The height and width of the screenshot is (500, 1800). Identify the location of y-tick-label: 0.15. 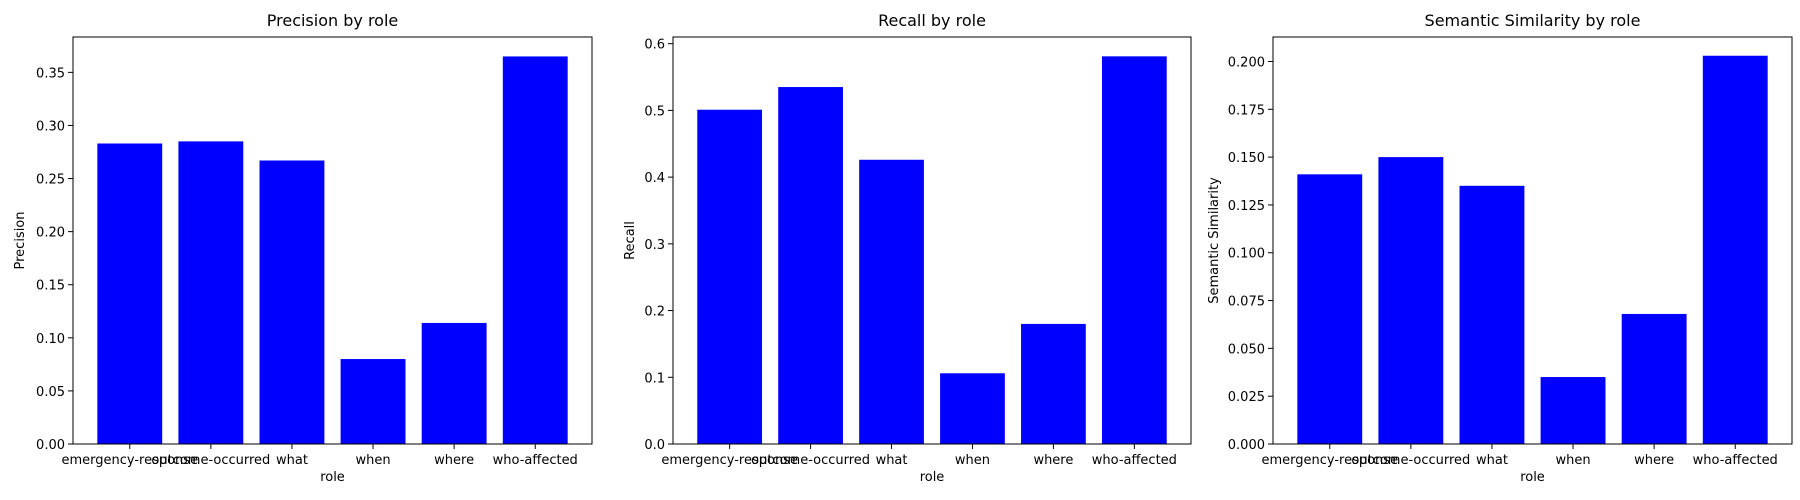
(50, 286).